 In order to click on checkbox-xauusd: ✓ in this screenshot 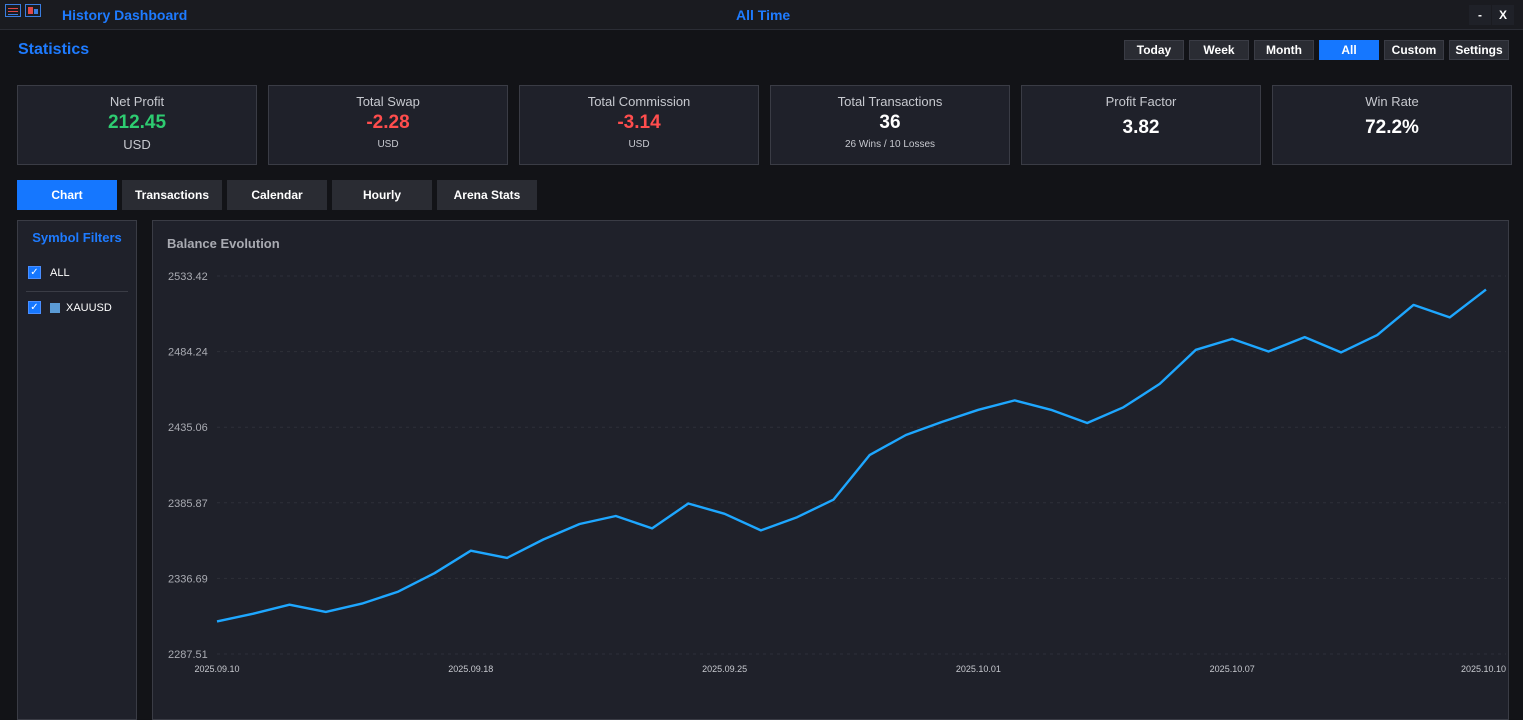, I will do `click(34, 307)`.